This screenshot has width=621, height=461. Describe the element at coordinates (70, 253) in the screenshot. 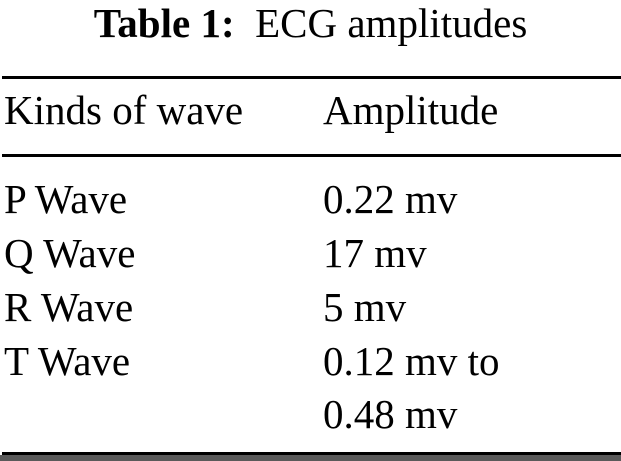

I see `wave-name: Q Wave` at that location.